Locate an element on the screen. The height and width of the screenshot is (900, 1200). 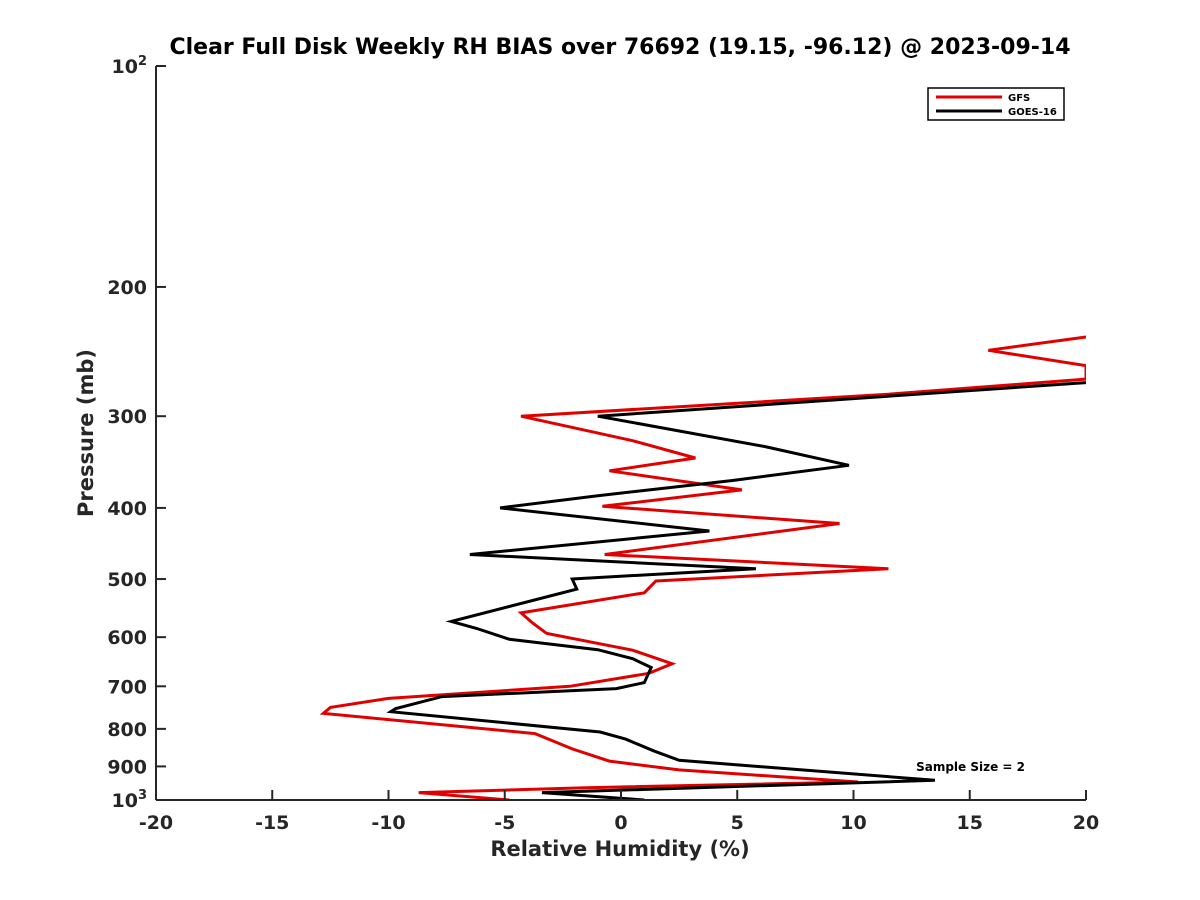
legend-label: GFS is located at coordinates (1019, 98).